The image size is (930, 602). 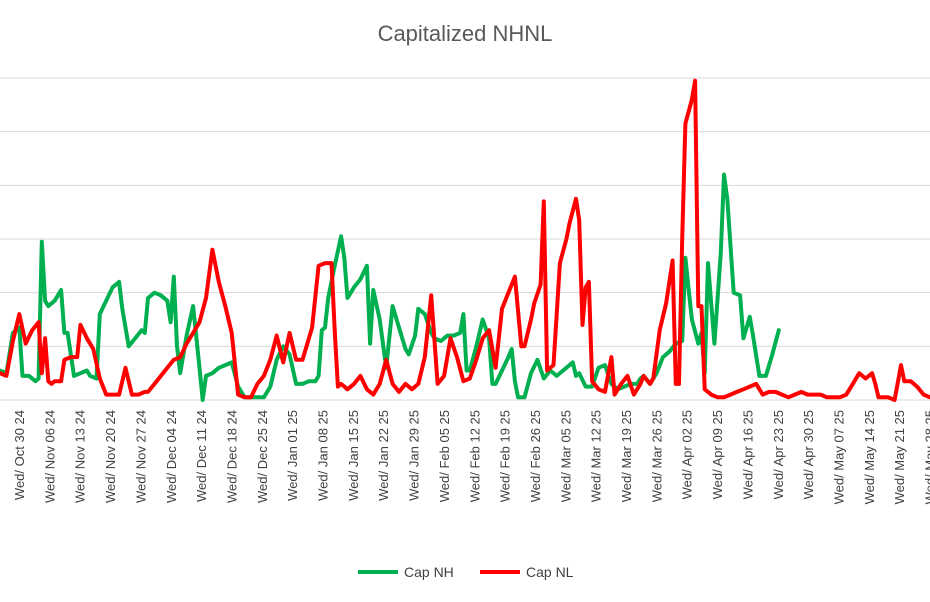 What do you see at coordinates (201, 456) in the screenshot?
I see `x-tick-label: Wed/ Dec 11 24` at bounding box center [201, 456].